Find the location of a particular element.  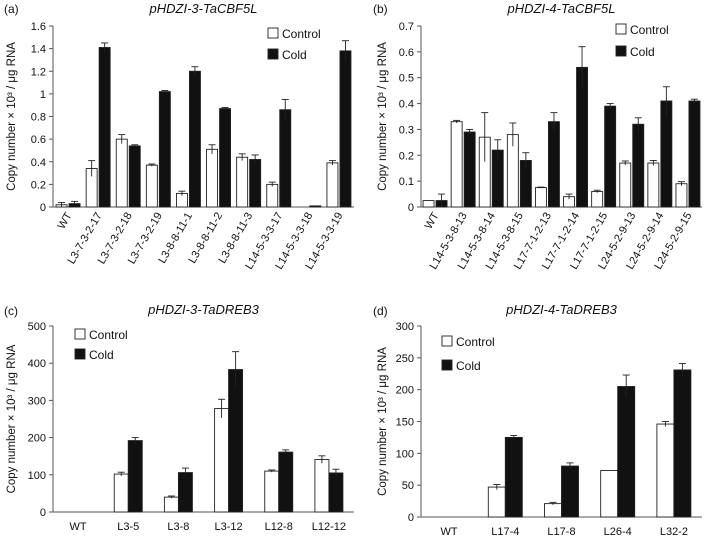

y-tick-label: 50 is located at coordinates (408, 486).